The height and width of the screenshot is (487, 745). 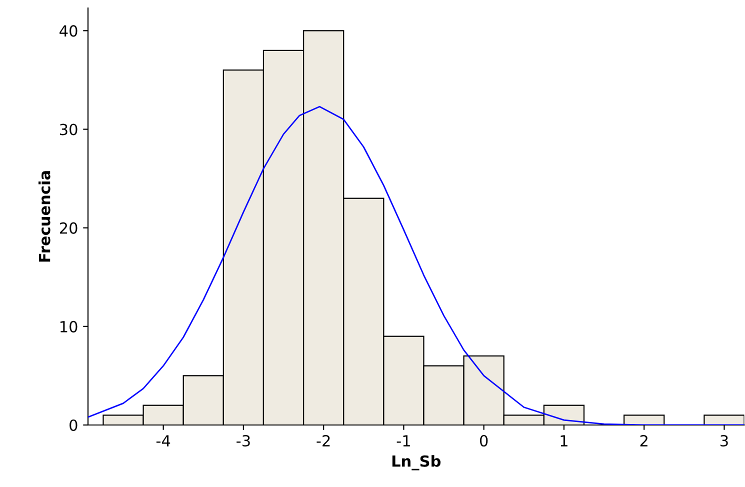 What do you see at coordinates (163, 440) in the screenshot?
I see `x-tick-label: -4` at bounding box center [163, 440].